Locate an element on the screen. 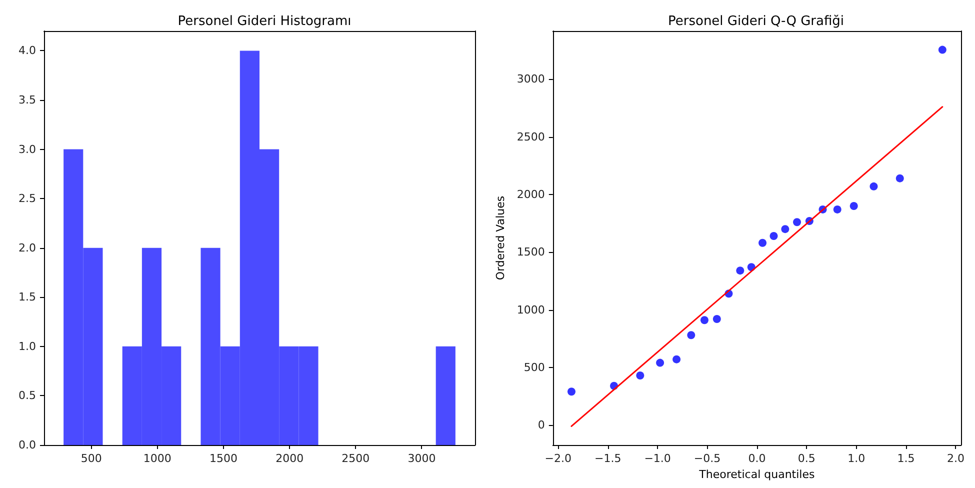 This screenshot has width=975, height=488. x-tick-label: 0.5 is located at coordinates (807, 458).